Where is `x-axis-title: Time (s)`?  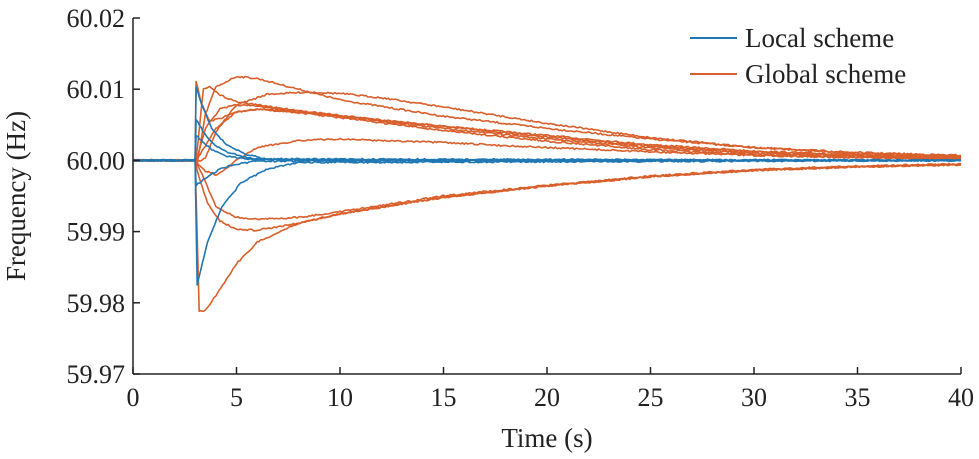 x-axis-title: Time (s) is located at coordinates (546, 438).